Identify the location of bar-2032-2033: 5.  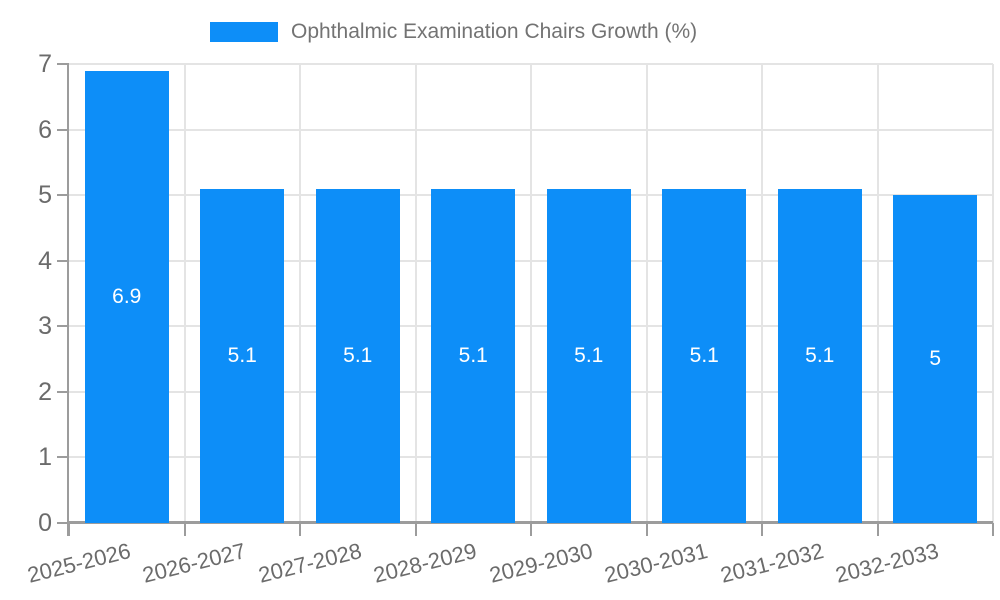
(935, 359).